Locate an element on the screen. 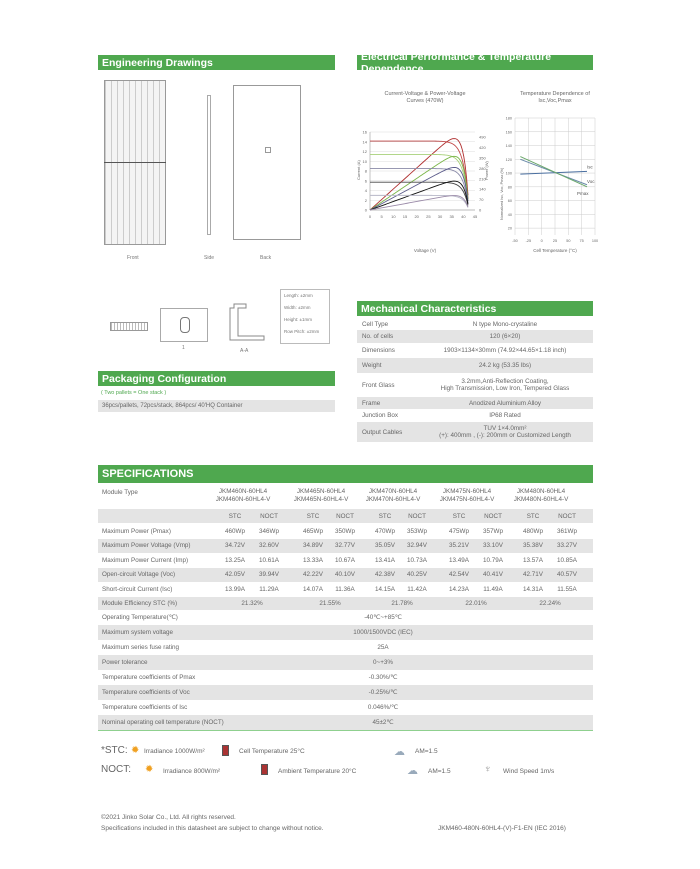  iv-title-line2: Curves (470W) is located at coordinates (425, 101).